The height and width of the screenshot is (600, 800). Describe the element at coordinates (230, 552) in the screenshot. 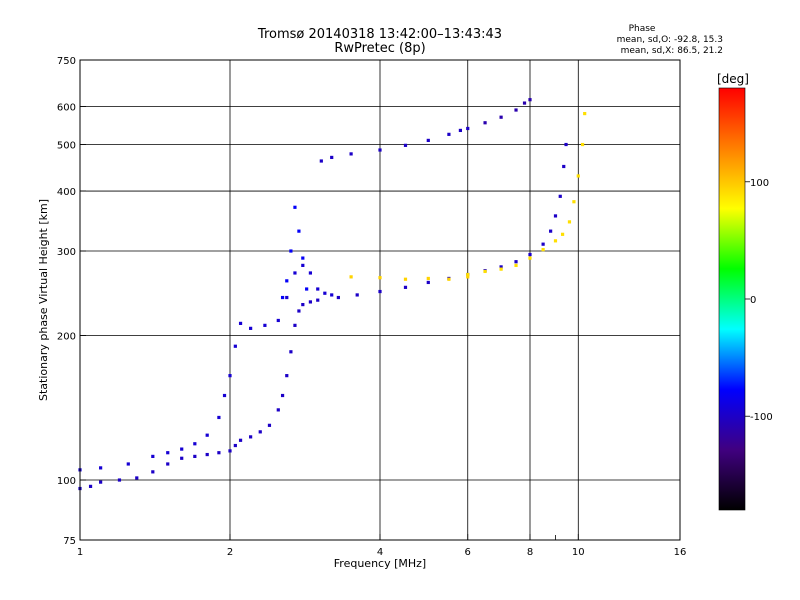

I see `x-tick-label: 2` at that location.